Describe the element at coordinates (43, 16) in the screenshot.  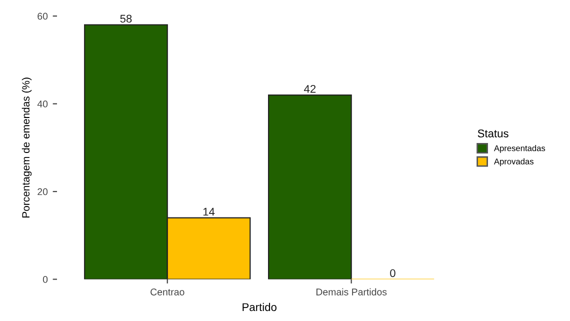
I see `y-tick-label: 60` at that location.